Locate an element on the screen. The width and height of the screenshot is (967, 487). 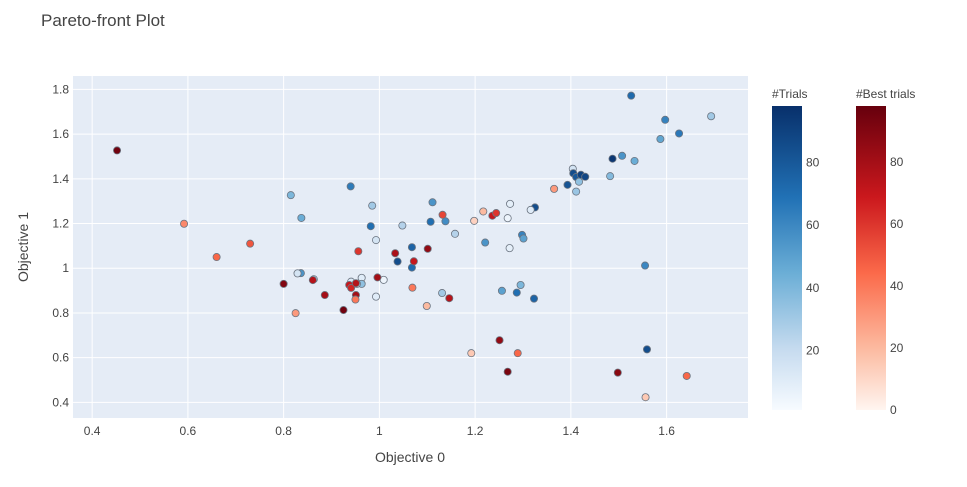
x-tick-labels: 0.4 0.6 0.8 1 1.2 1.4 1.6 is located at coordinates (379, 431).